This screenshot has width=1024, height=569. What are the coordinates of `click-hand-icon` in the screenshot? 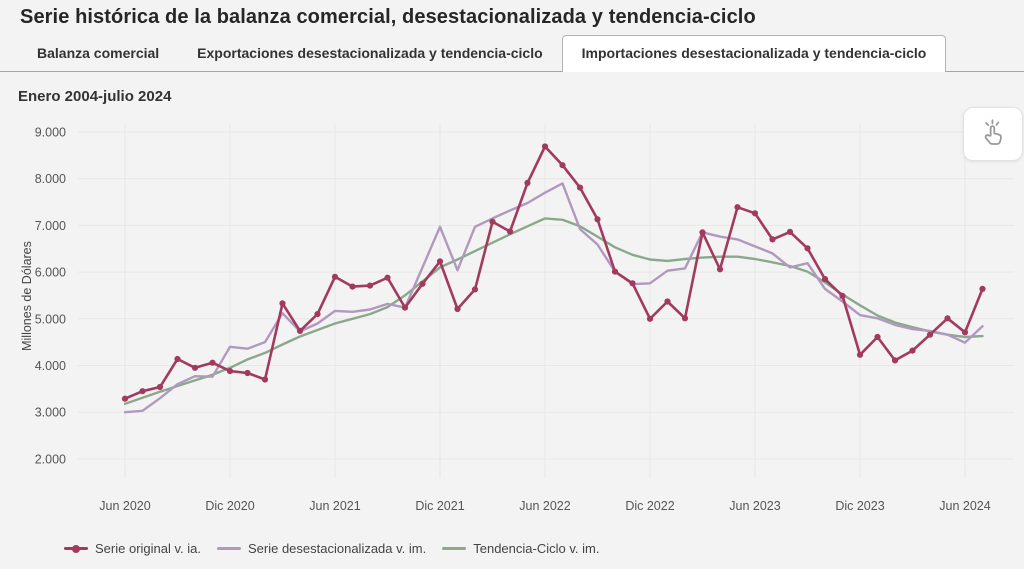 It's located at (993, 134).